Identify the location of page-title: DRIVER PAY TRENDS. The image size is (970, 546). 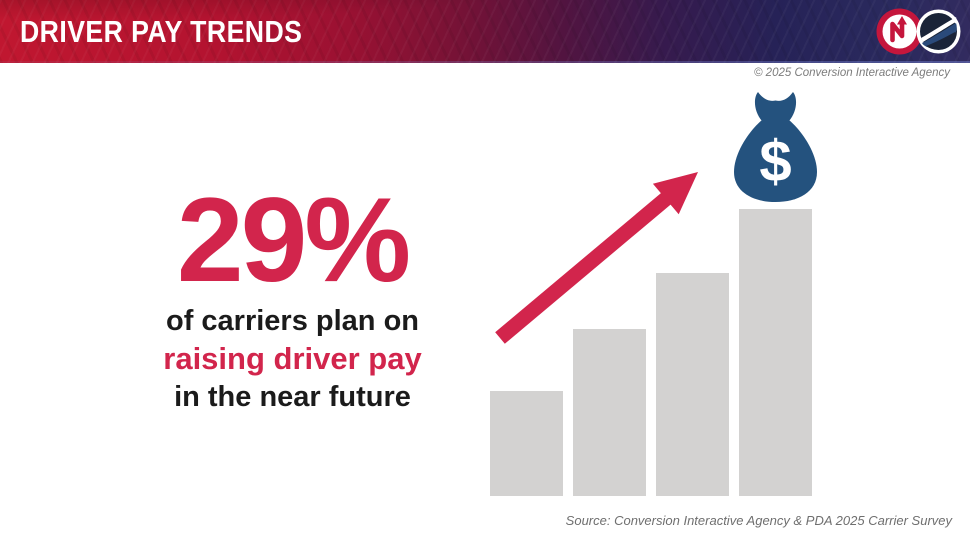
(161, 31).